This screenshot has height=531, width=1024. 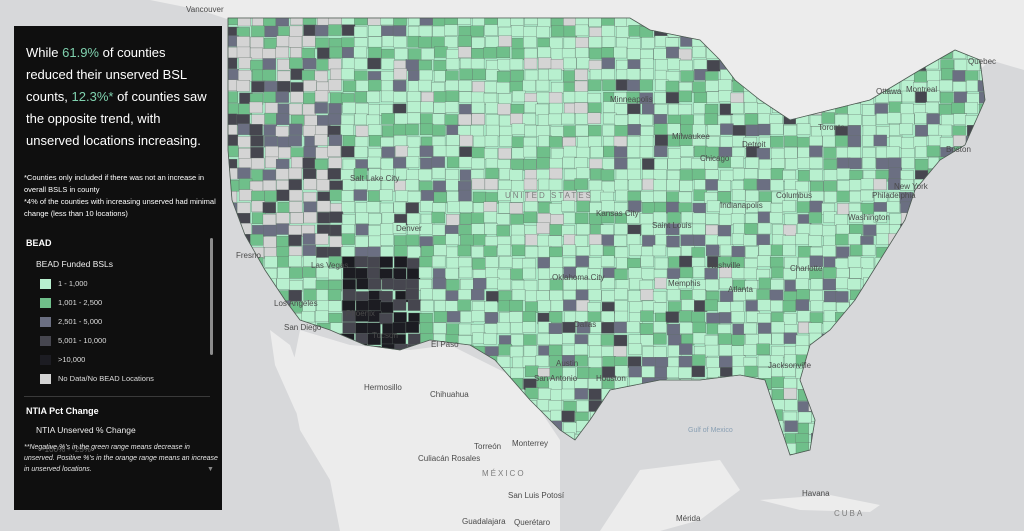 I want to click on city-label: Philadelphia, so click(x=894, y=195).